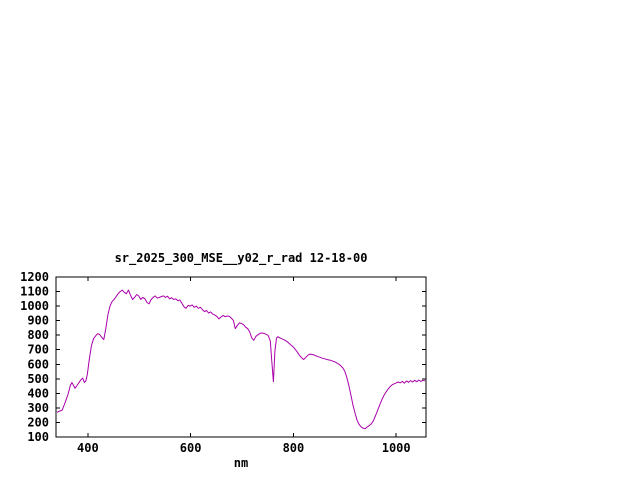  I want to click on y-tick-label: 900, so click(38, 321).